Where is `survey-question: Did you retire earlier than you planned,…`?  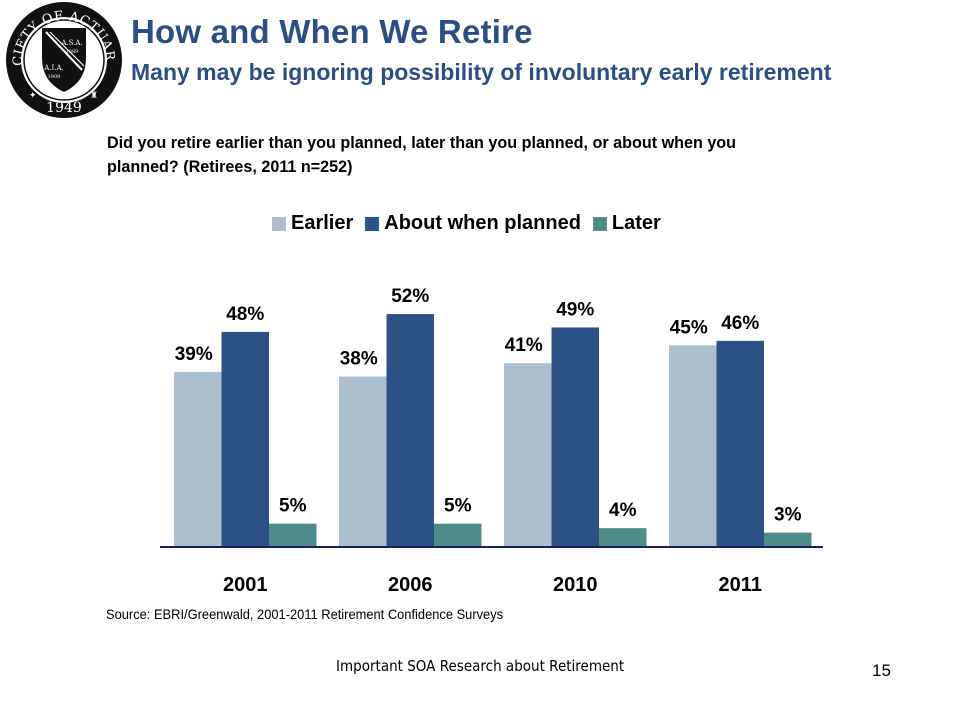 survey-question: Did you retire earlier than you planned,… is located at coordinates (422, 154).